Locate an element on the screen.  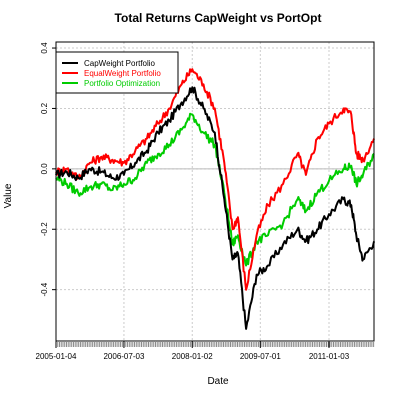
y-axis-label: Value is located at coordinates (8, 195).